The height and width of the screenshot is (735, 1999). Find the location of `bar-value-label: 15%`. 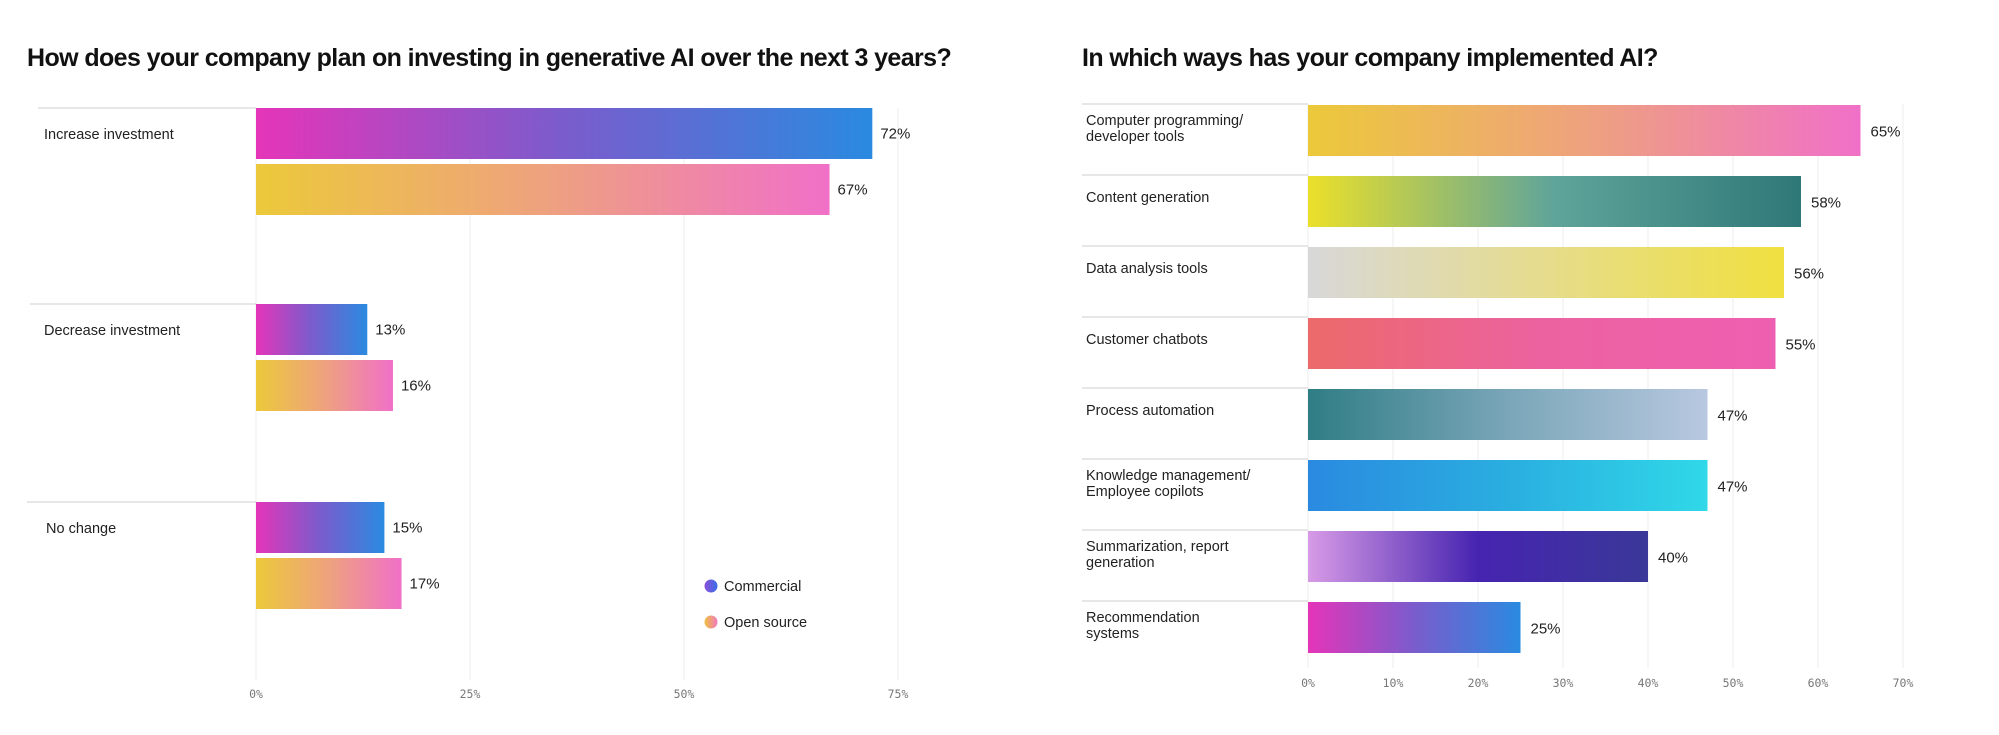

bar-value-label: 15% is located at coordinates (407, 528).